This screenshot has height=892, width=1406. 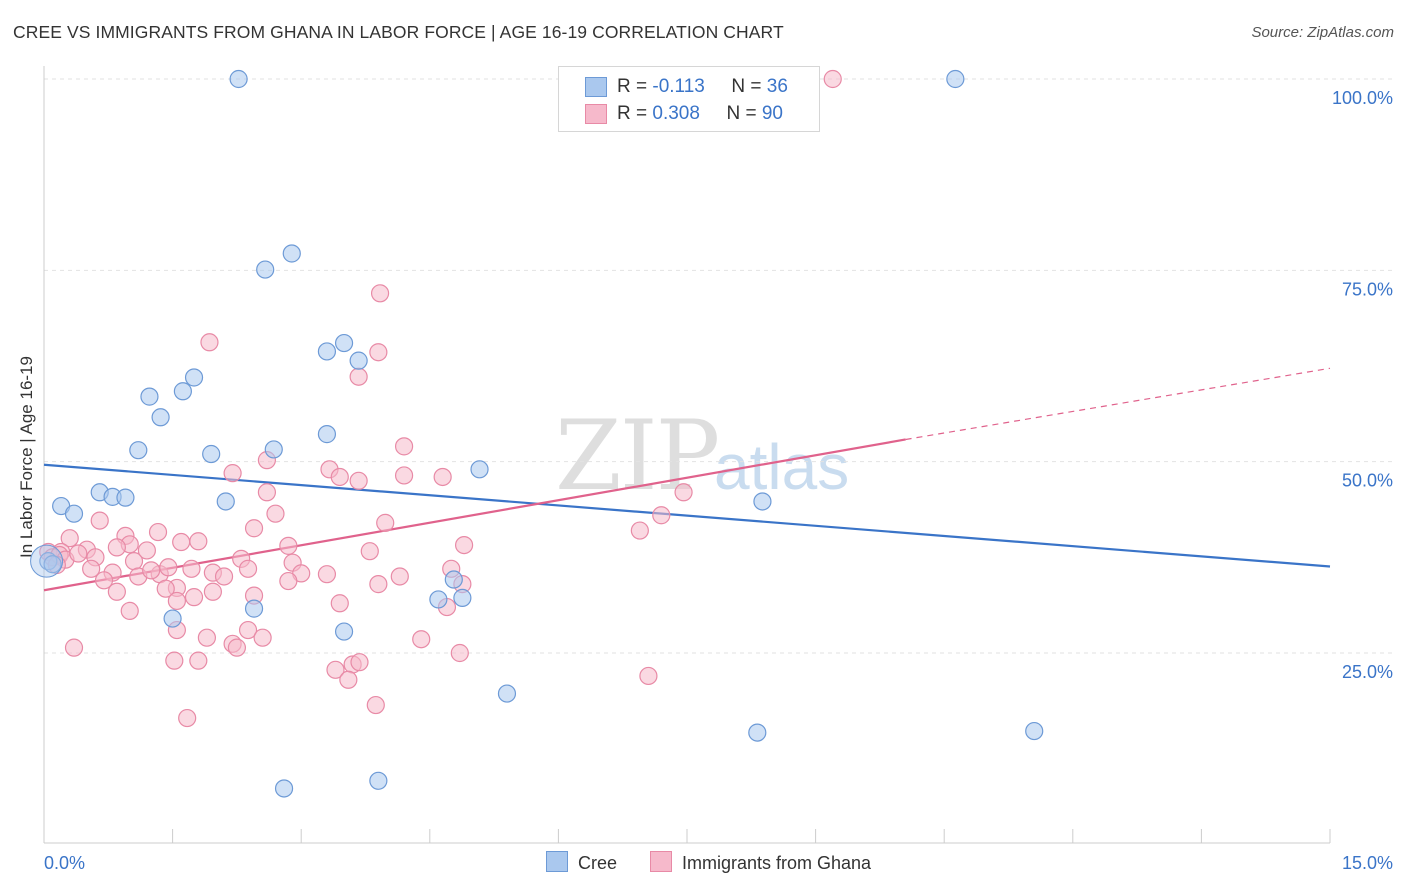 I want to click on watermark-zip: ZIP, so click(x=637, y=456).